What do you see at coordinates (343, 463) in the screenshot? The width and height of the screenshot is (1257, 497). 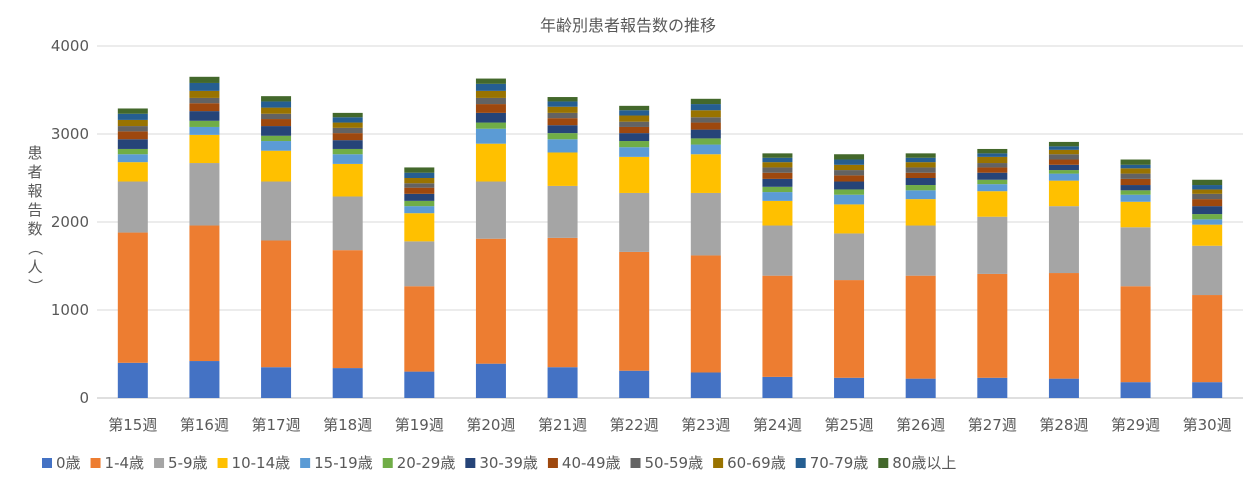 I see `legend-label: 15-19歳` at bounding box center [343, 463].